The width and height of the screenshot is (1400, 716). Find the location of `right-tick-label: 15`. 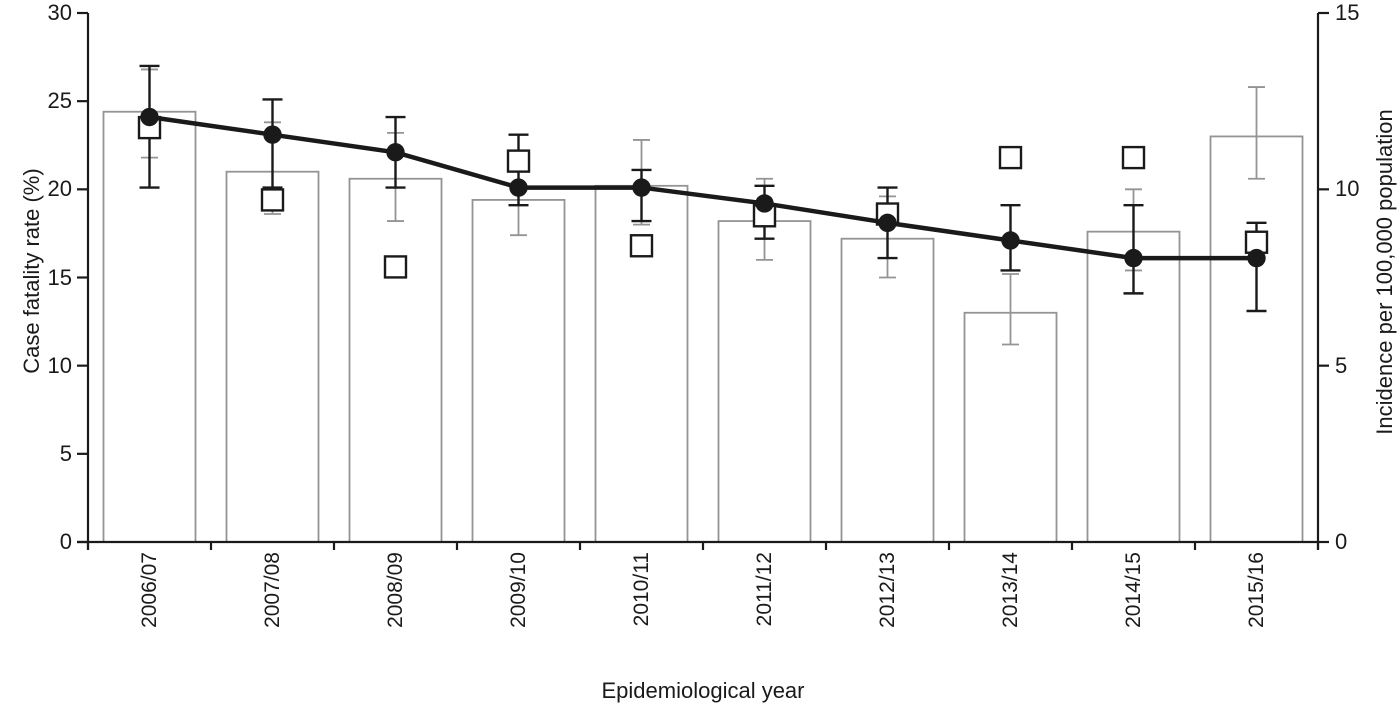

right-tick-label: 15 is located at coordinates (1347, 12).